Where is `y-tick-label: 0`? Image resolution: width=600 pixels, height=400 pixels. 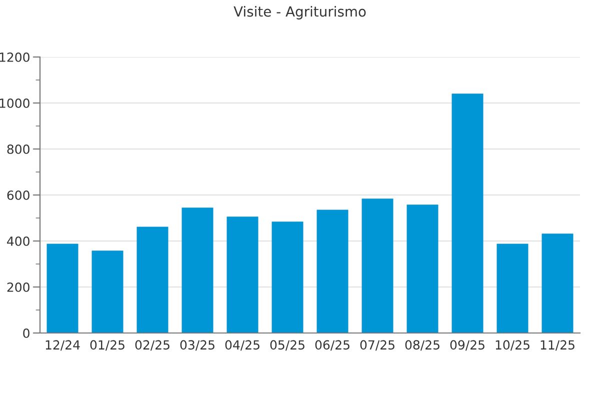
y-tick-label: 0 is located at coordinates (26, 333).